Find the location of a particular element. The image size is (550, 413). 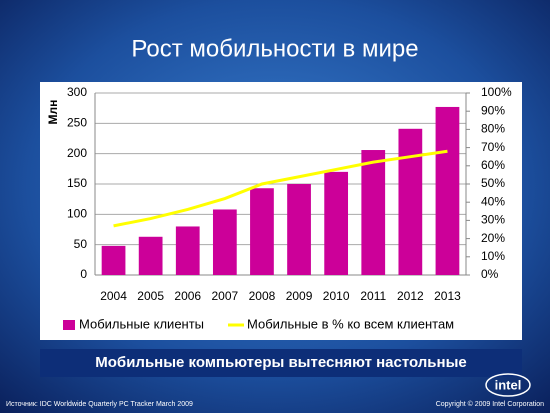

y2-tick-label: 40% is located at coordinates (493, 201).